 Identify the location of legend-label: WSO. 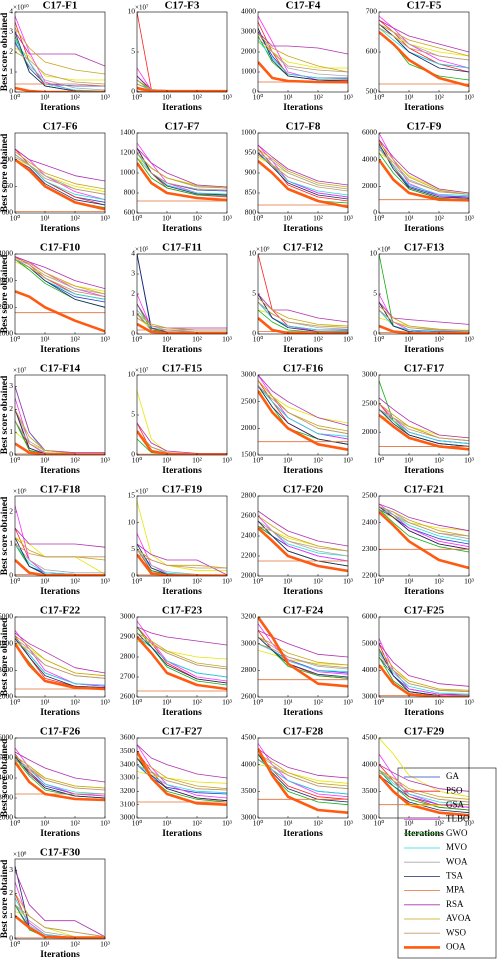
(456, 932).